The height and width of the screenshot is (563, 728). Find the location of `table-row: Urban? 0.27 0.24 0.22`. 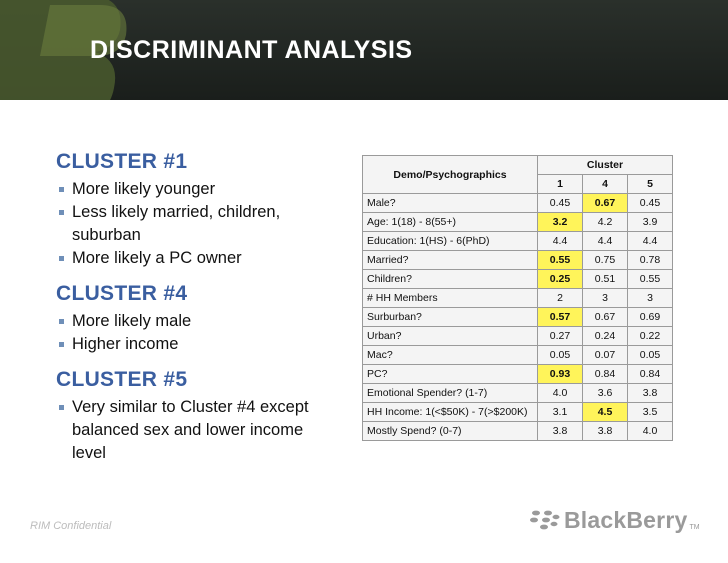

table-row: Urban? 0.27 0.24 0.22 is located at coordinates (517, 336).